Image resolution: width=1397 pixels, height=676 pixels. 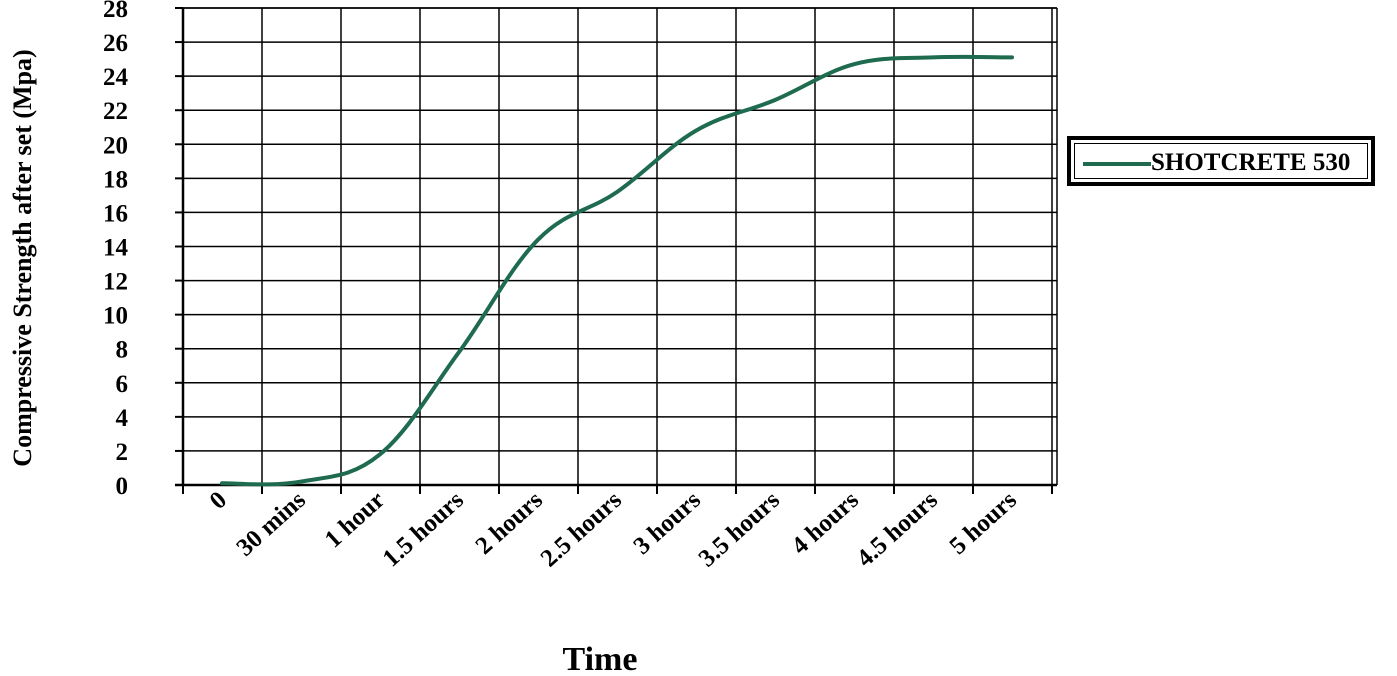 What do you see at coordinates (582, 529) in the screenshot?
I see `x-tick-label: 2.5 hours` at bounding box center [582, 529].